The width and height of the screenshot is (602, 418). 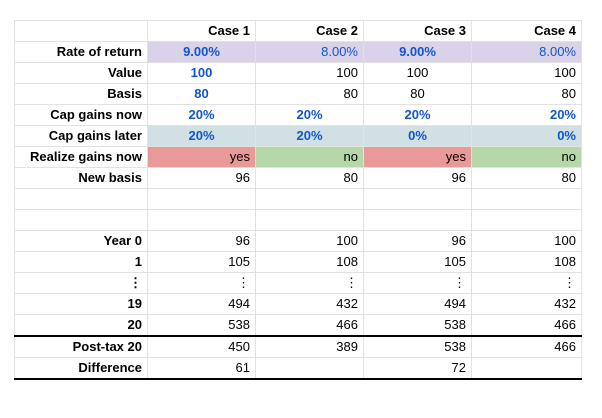 I want to click on row-year-0: Year 0 96 100 96 100, so click(x=298, y=241).